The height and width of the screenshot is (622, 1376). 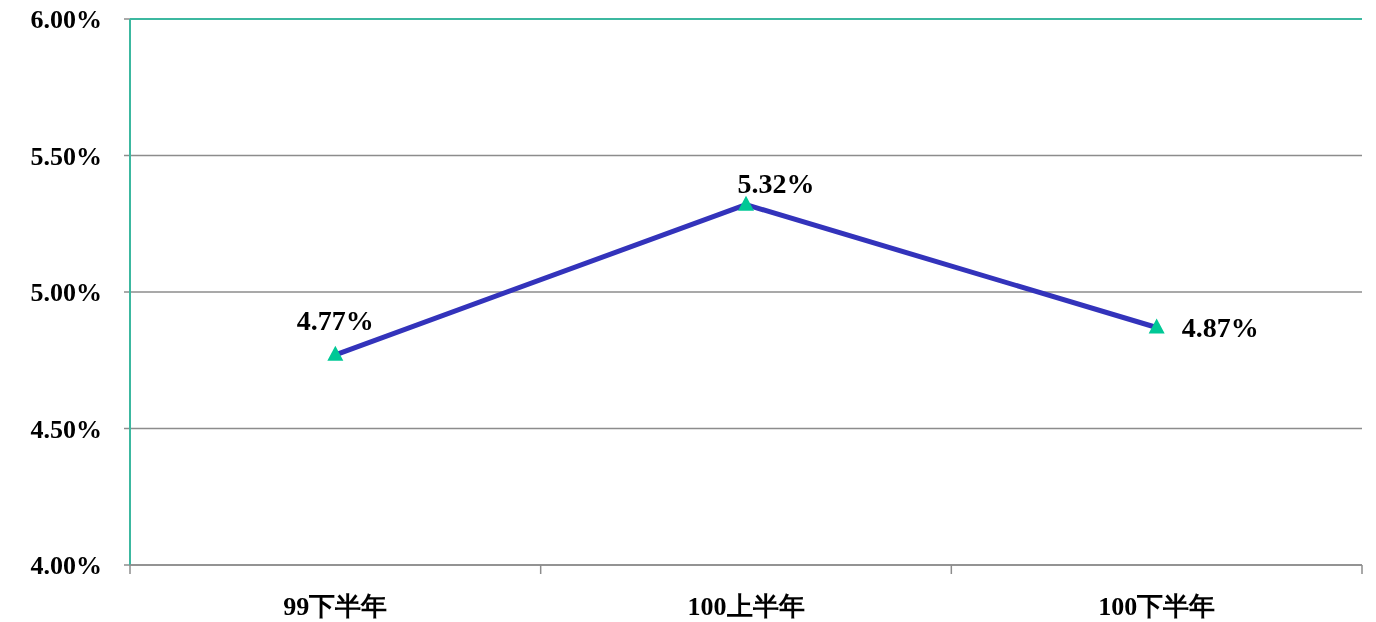 What do you see at coordinates (1220, 328) in the screenshot?
I see `data-label: 4.87%` at bounding box center [1220, 328].